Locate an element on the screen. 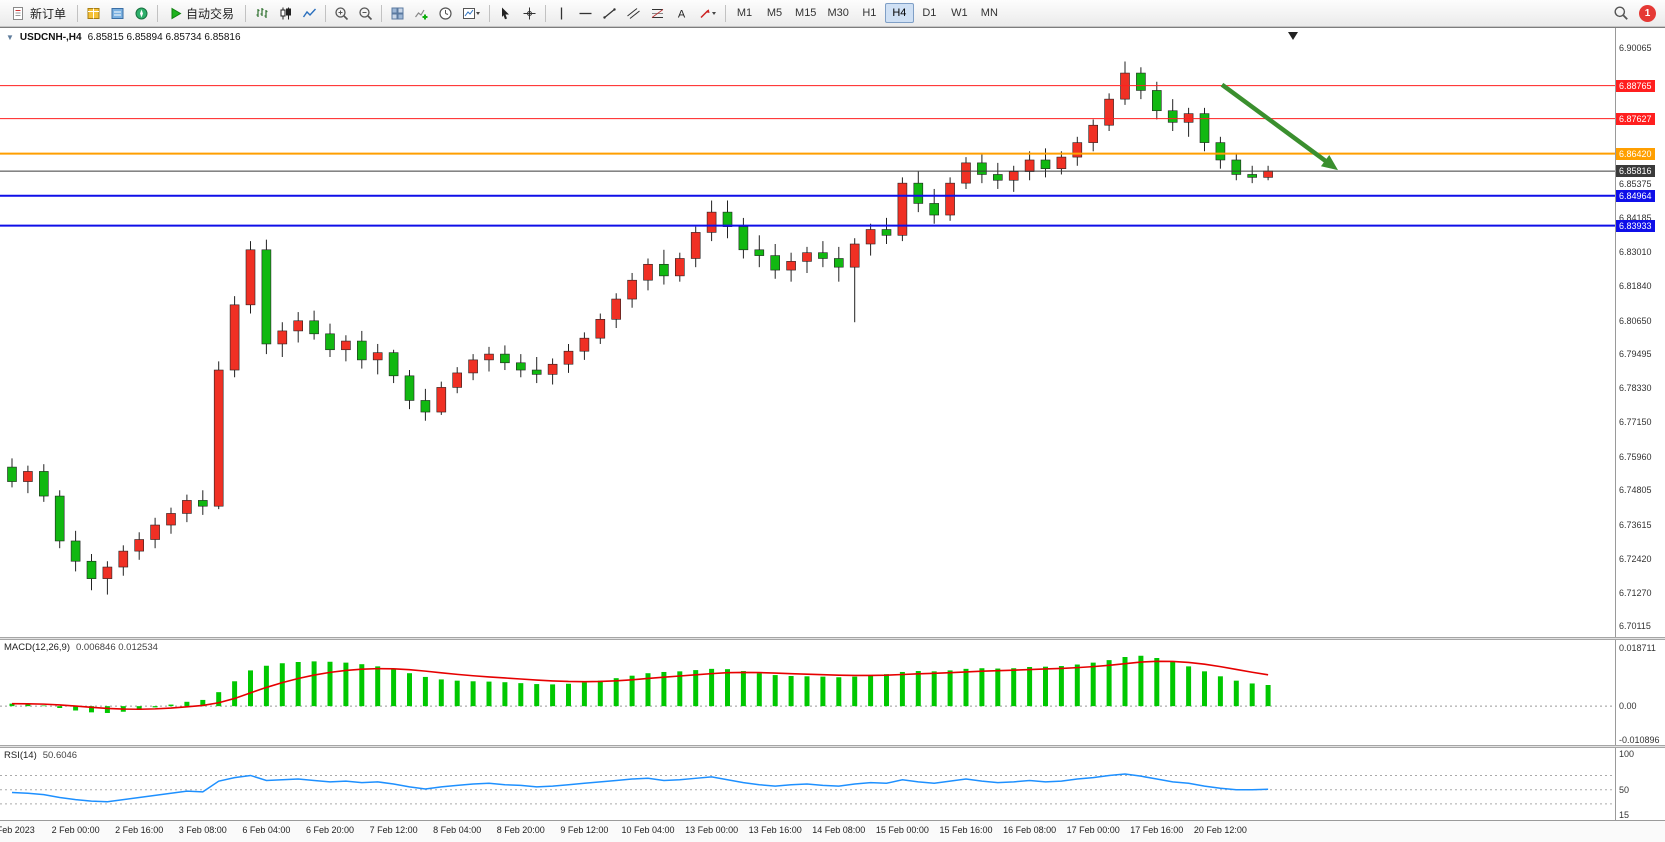 The image size is (1665, 842). zoom-in-button is located at coordinates (341, 13).